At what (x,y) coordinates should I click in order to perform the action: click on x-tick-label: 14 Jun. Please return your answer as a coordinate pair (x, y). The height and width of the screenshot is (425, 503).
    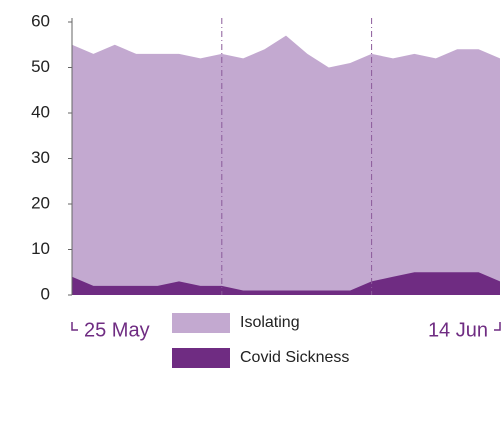
    Looking at the image, I should click on (458, 330).